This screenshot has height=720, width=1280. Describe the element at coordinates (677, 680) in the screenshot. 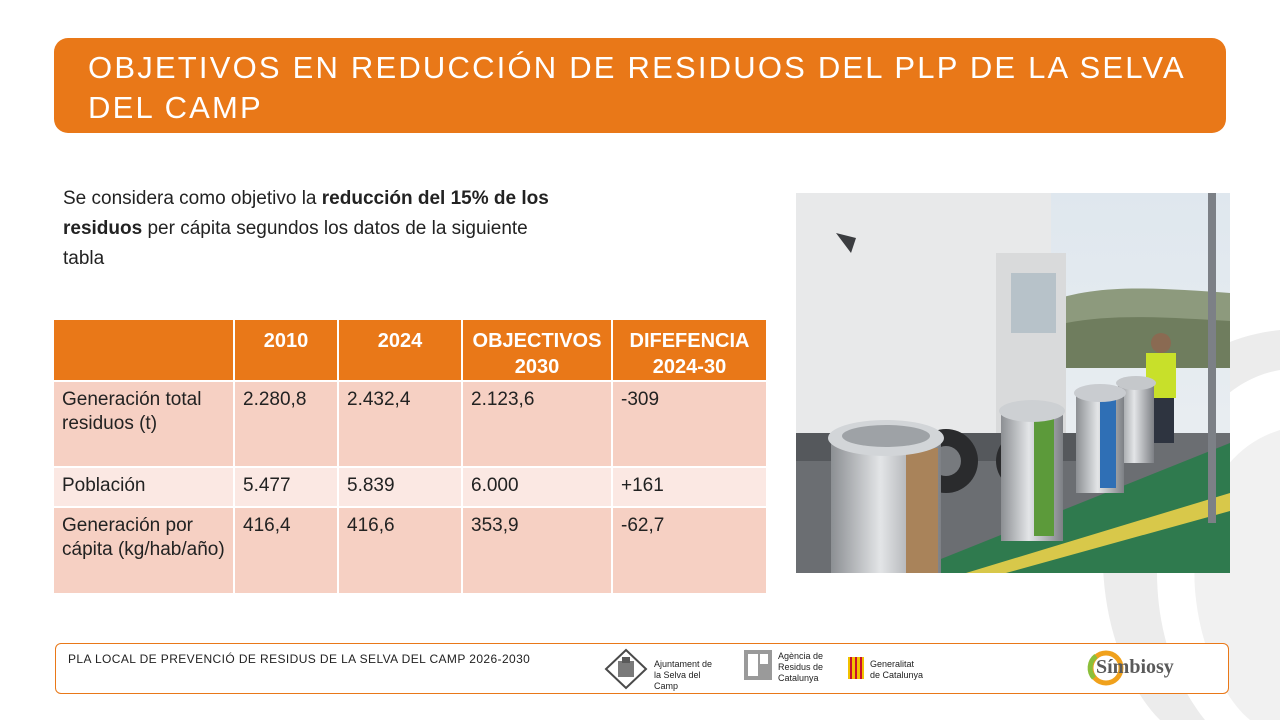

I see `ajuntament-line2: la Selva del Camp` at that location.